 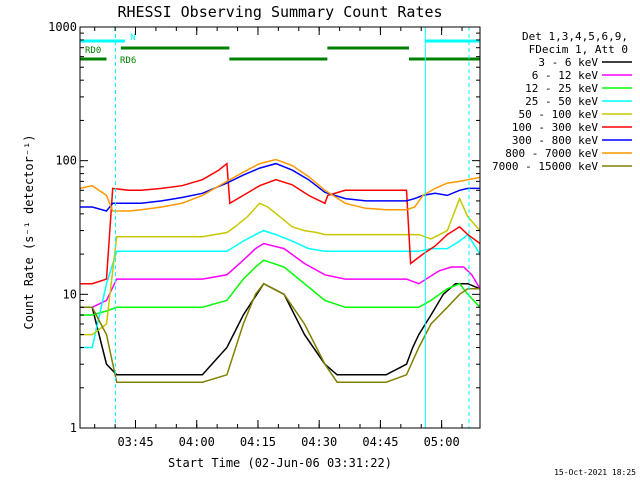 I want to click on legend-entry-label: 50 - 100 keV, so click(x=559, y=114).